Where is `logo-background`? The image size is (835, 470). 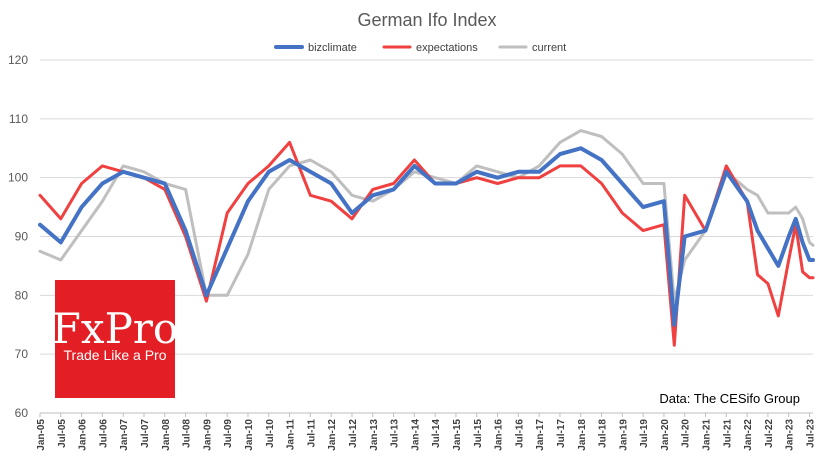 logo-background is located at coordinates (115, 339).